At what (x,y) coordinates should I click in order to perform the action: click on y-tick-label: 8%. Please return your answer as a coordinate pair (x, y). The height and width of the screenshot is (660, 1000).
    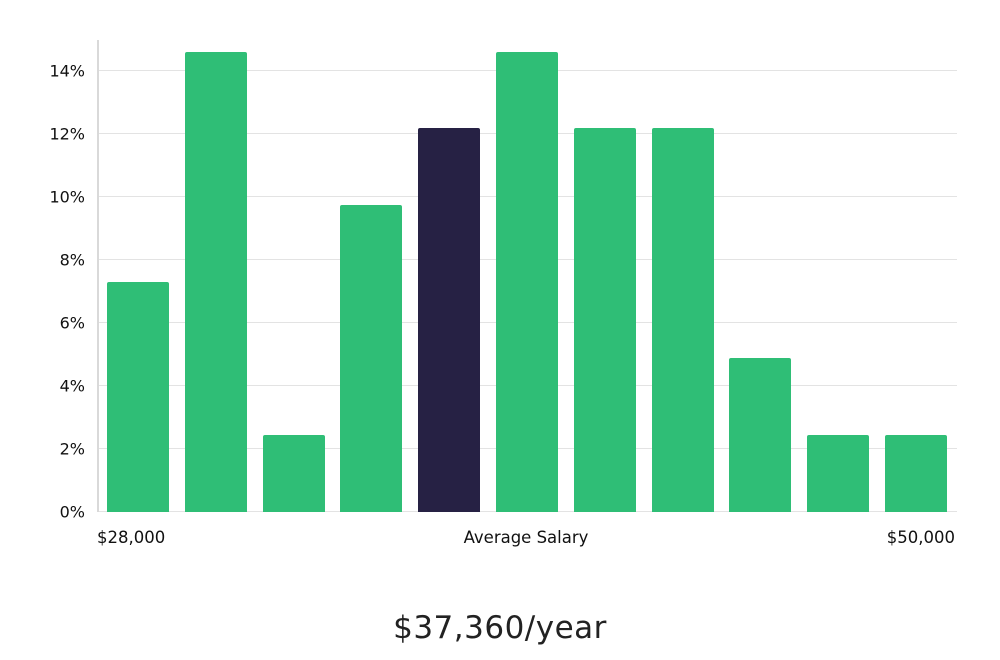
    Looking at the image, I should click on (72, 260).